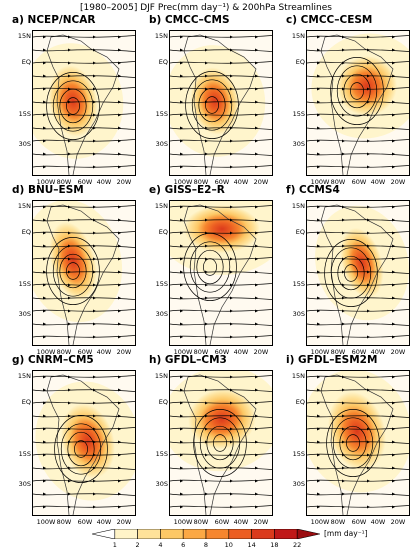  What do you see at coordinates (313, 190) in the screenshot?
I see `panel-title: f) CCMS4` at bounding box center [313, 190].